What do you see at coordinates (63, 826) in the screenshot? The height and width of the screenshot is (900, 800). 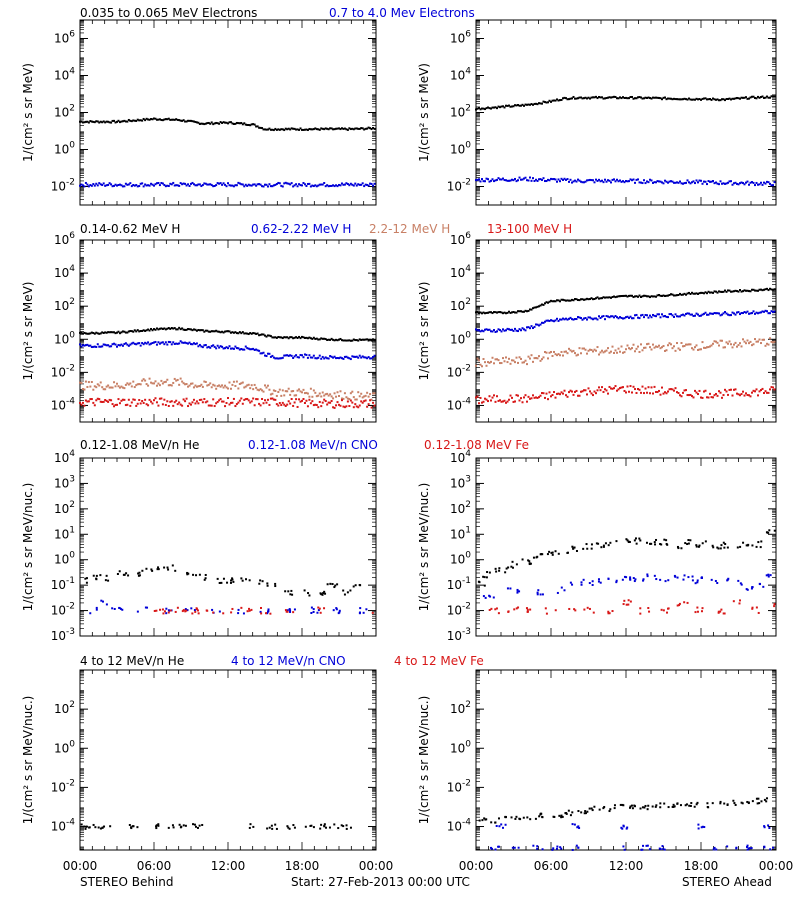 I see `y-tick-label: 10⁻⁴` at bounding box center [63, 826].